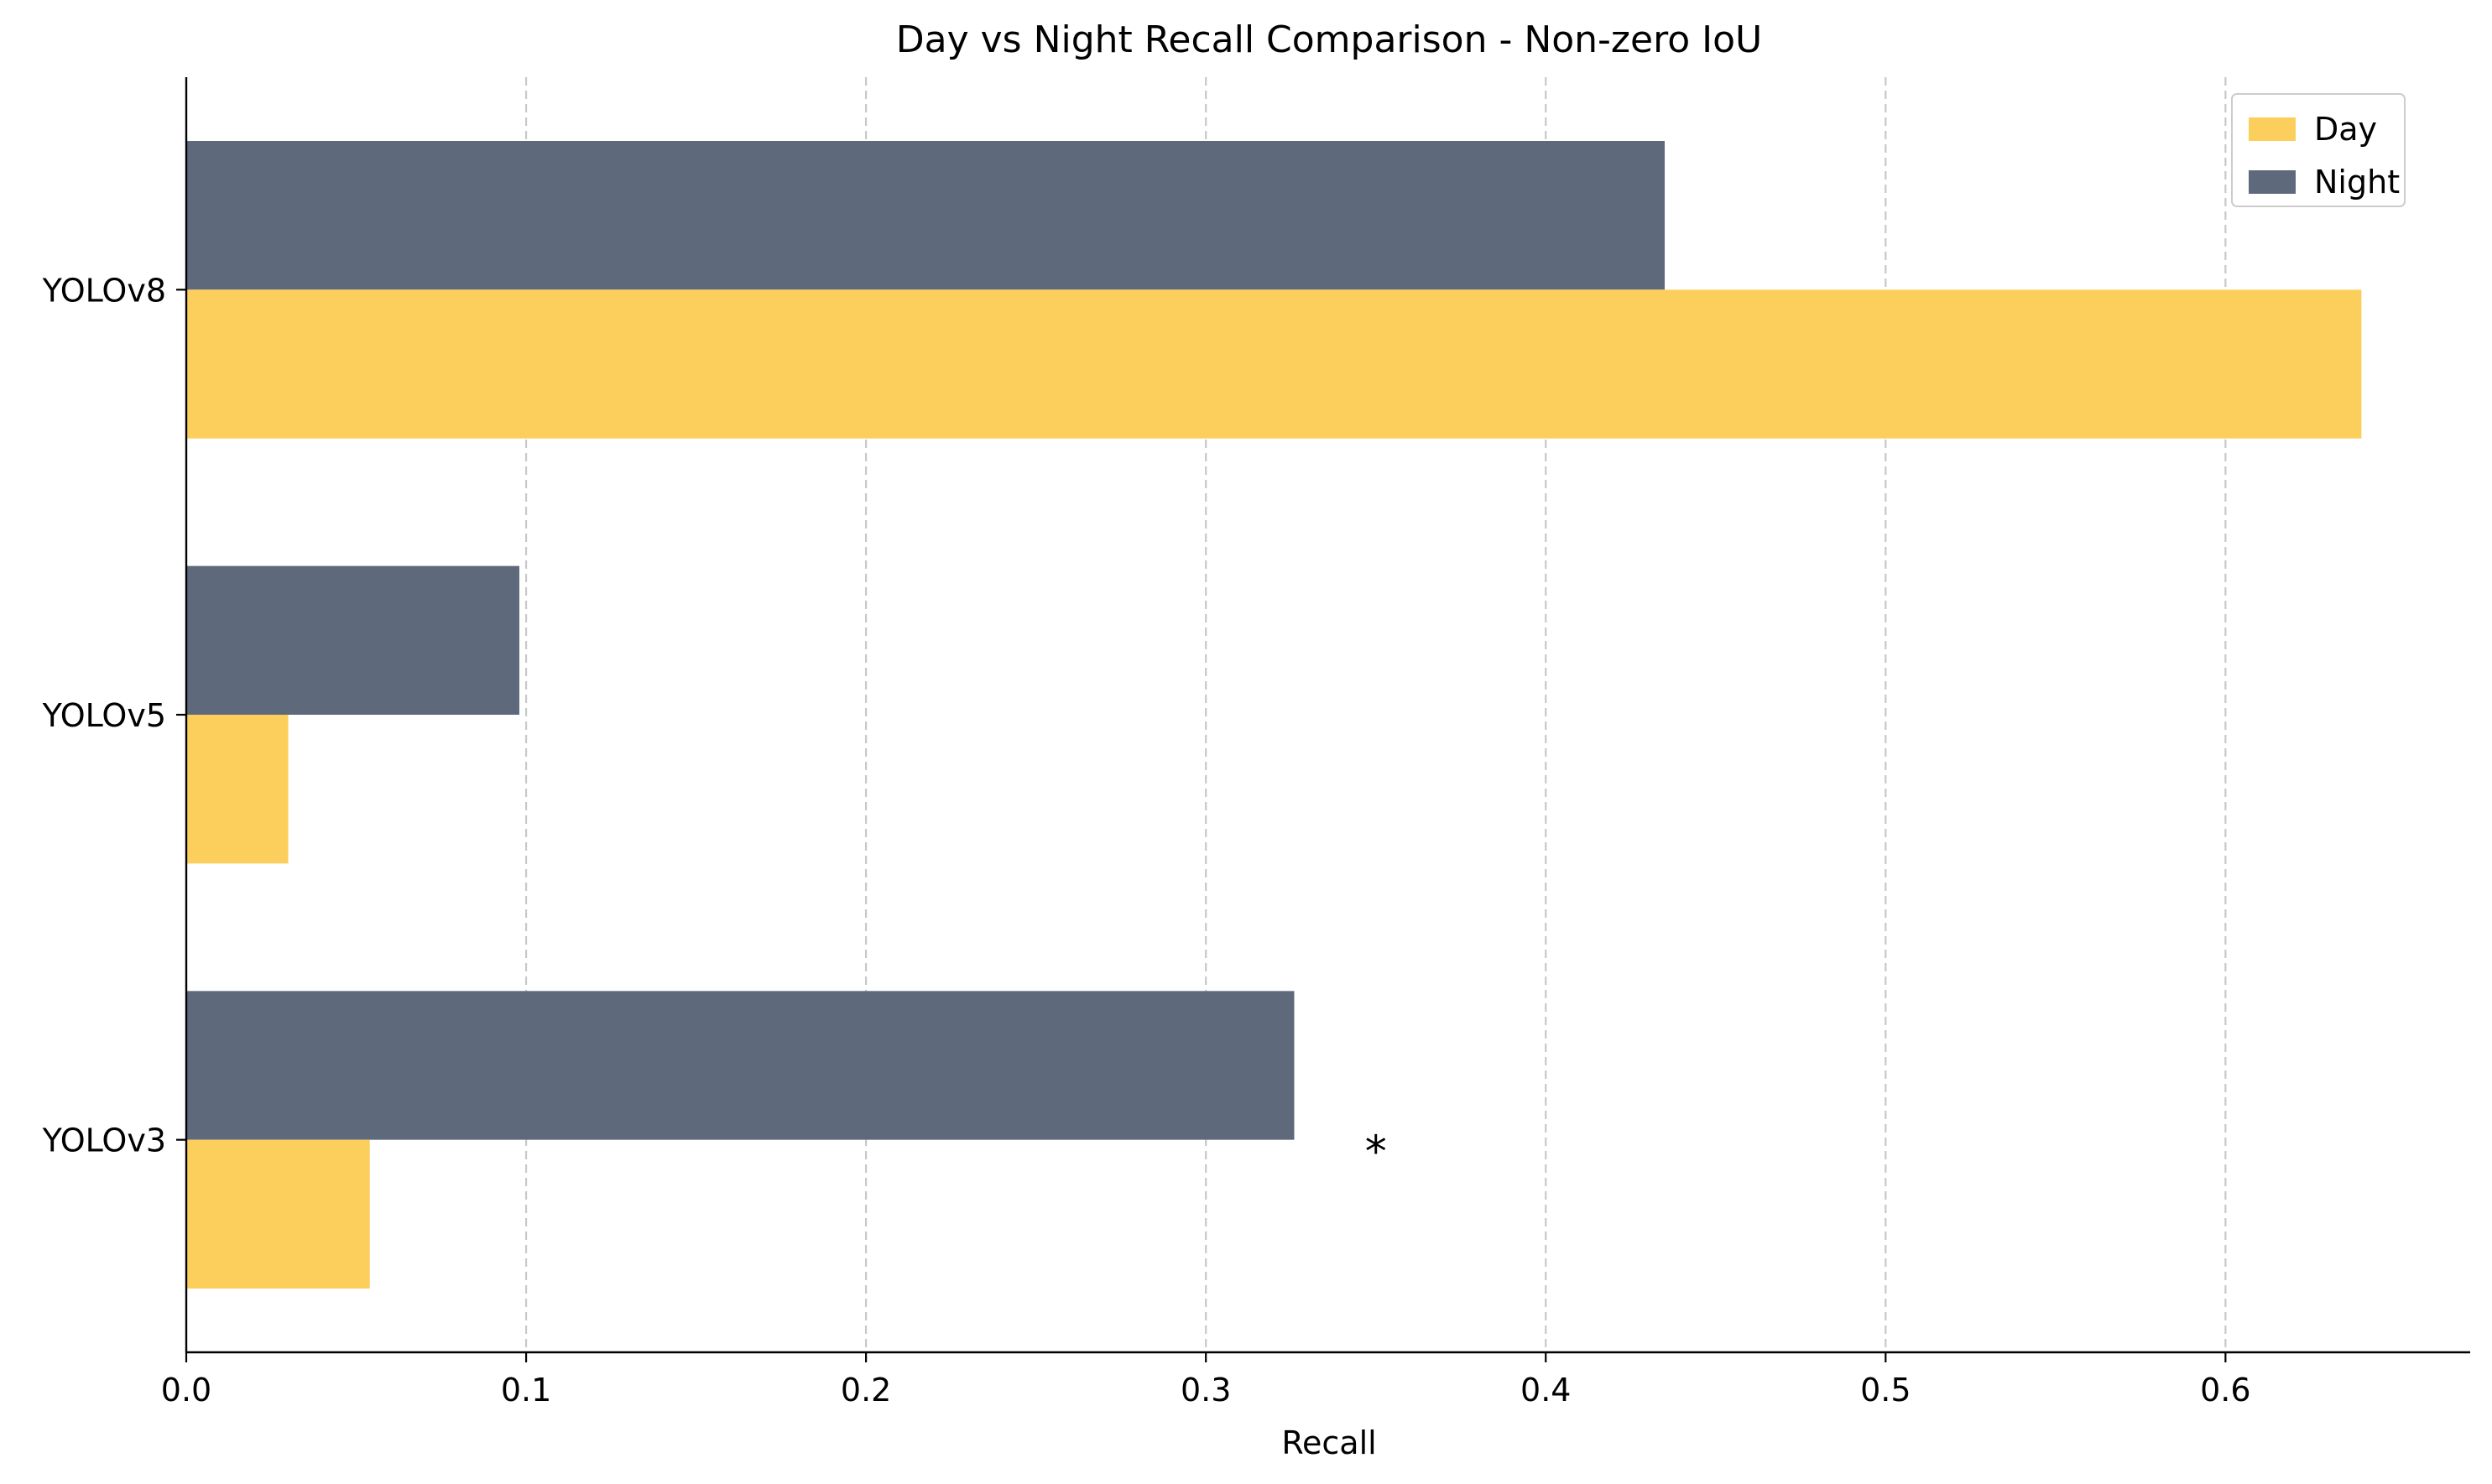  I want to click on annotations: *, so click(1376, 1152).